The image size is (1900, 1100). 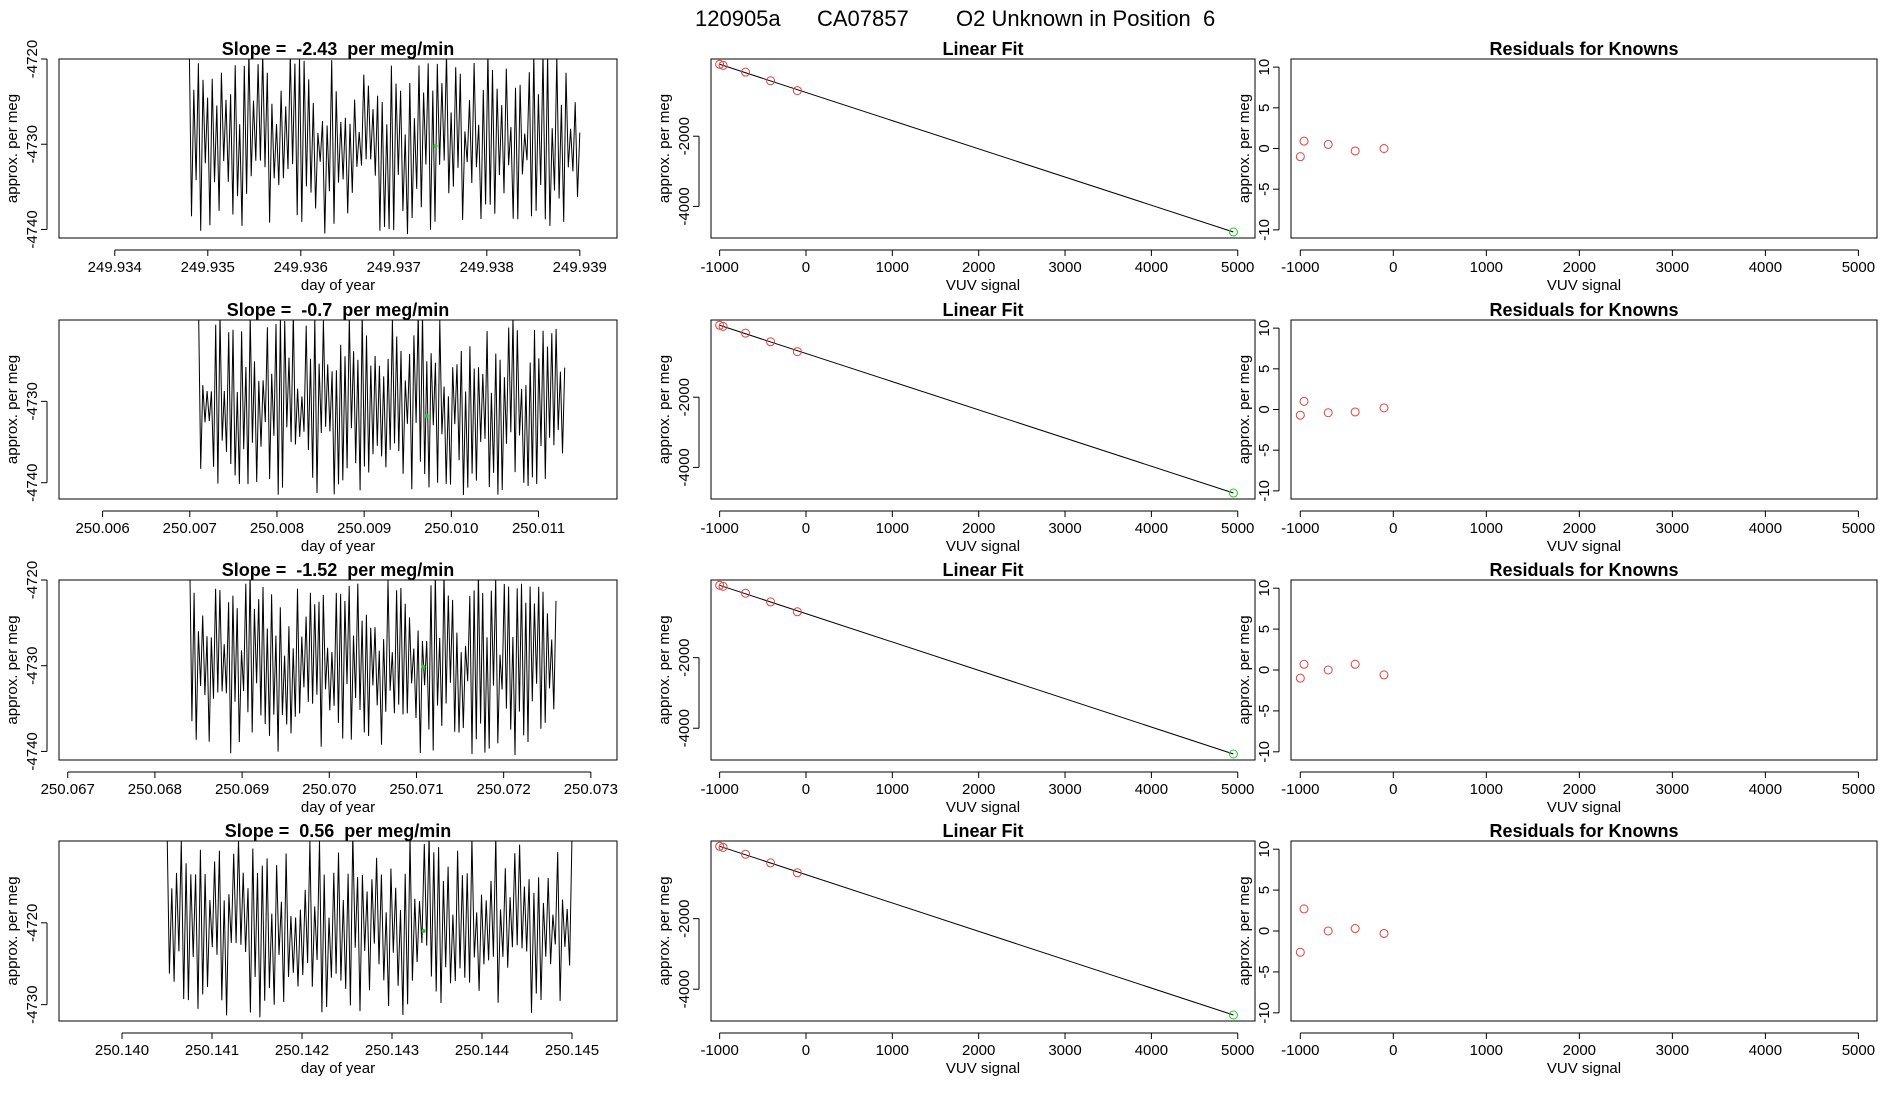 I want to click on x-tick-label: 250.145, so click(x=572, y=1050).